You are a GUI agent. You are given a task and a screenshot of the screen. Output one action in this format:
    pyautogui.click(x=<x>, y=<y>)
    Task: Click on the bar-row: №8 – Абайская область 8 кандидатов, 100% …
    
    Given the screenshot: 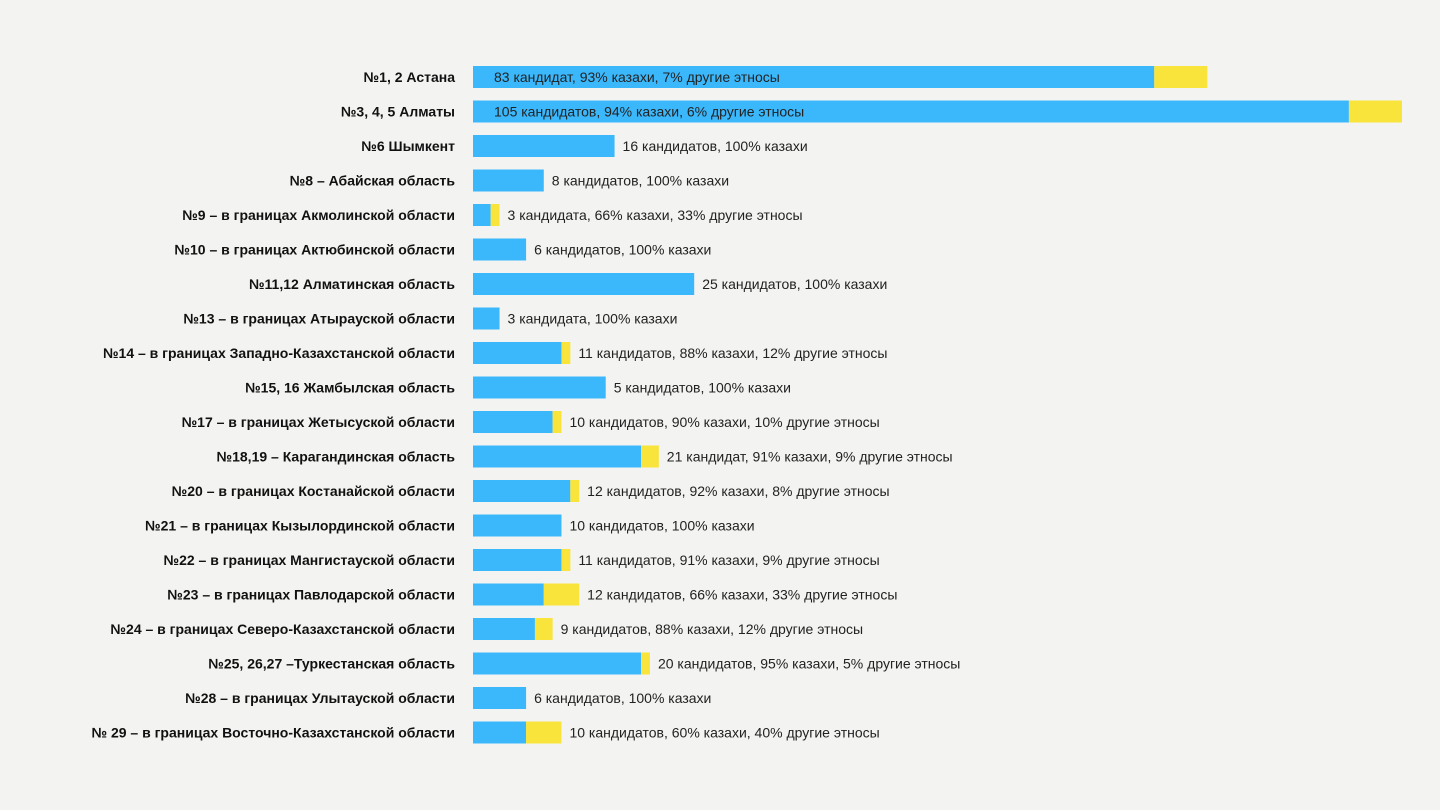 What is the action you would take?
    pyautogui.click(x=509, y=180)
    